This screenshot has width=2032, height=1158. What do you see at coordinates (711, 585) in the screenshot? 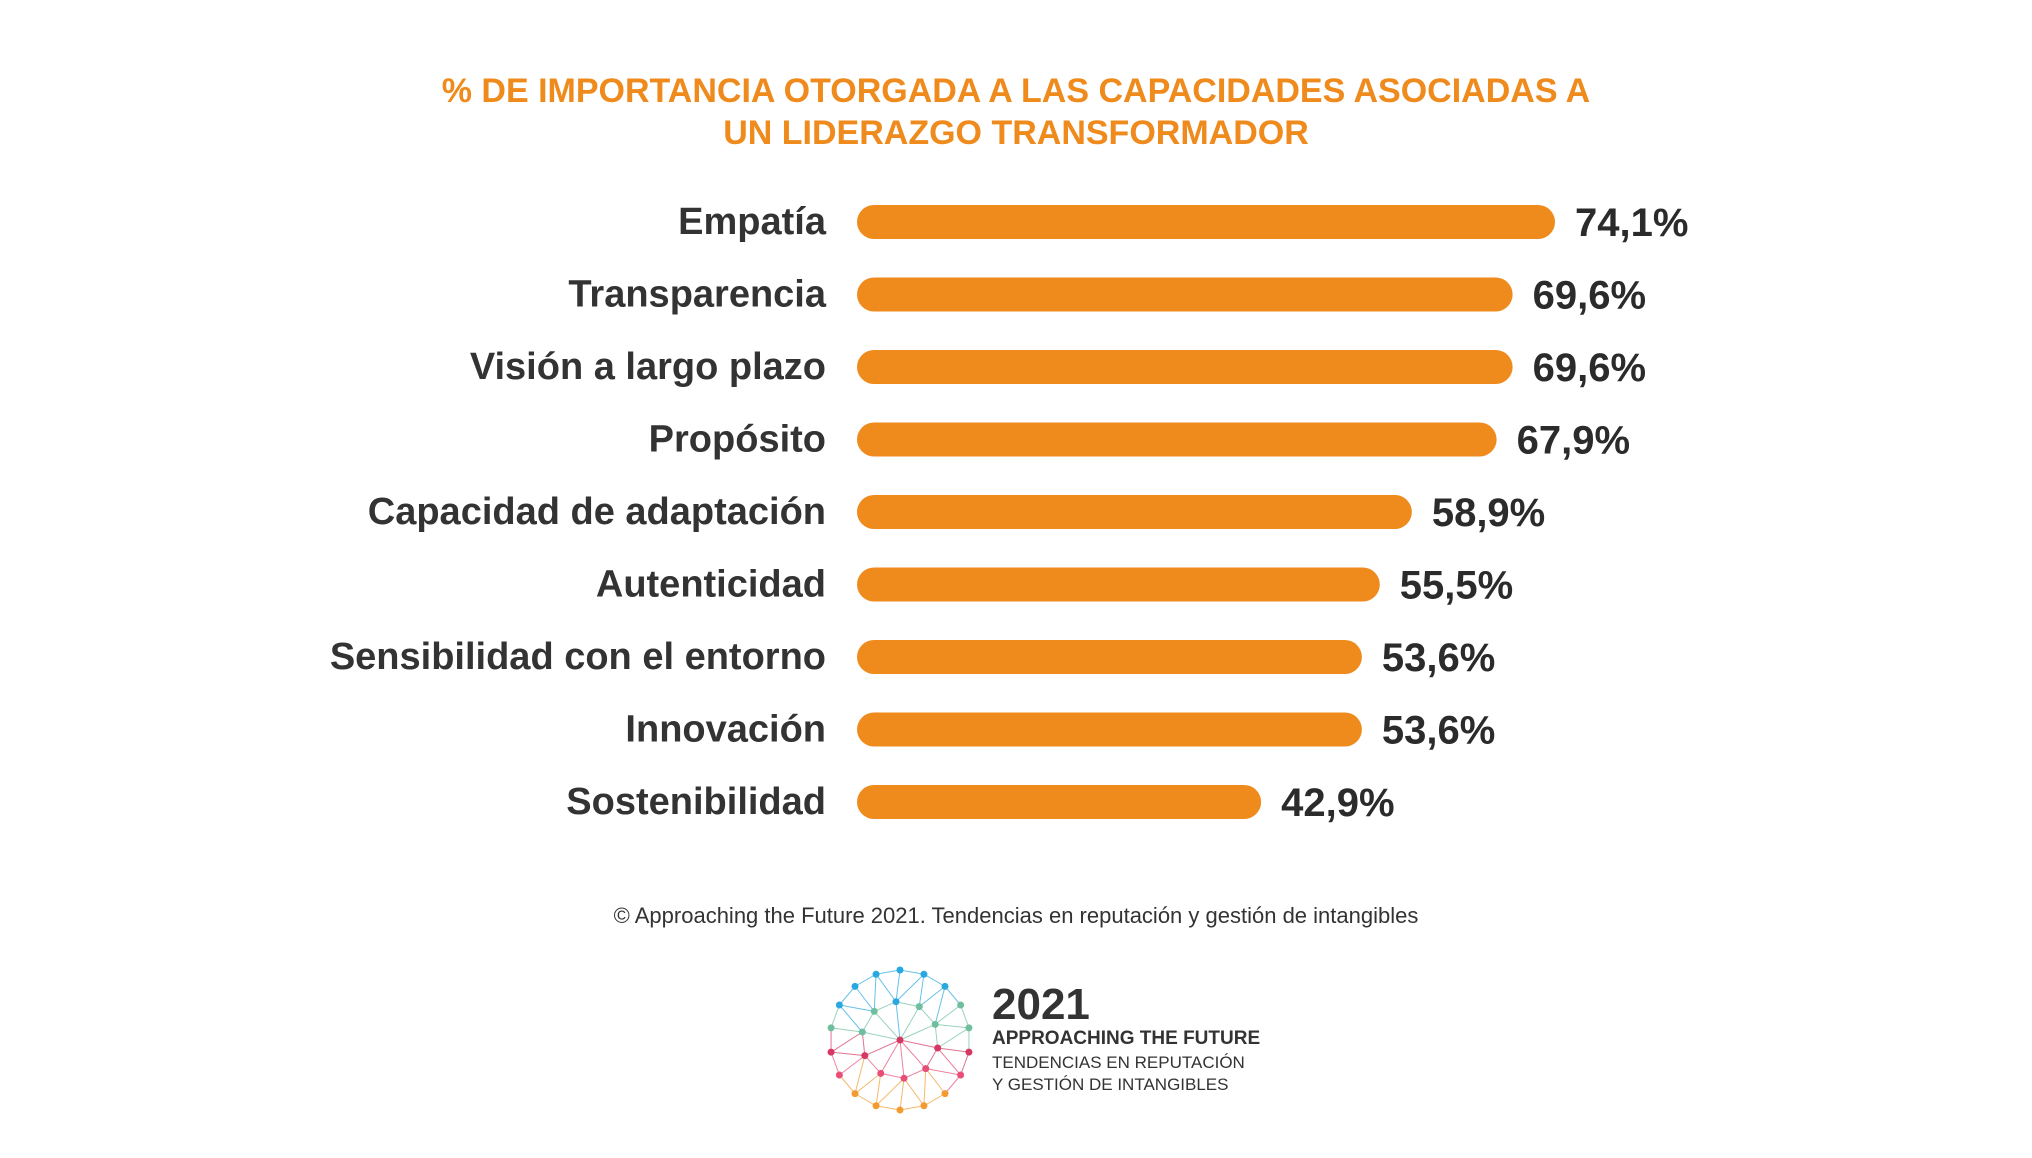
I see `category-label: Autenticidad` at bounding box center [711, 585].